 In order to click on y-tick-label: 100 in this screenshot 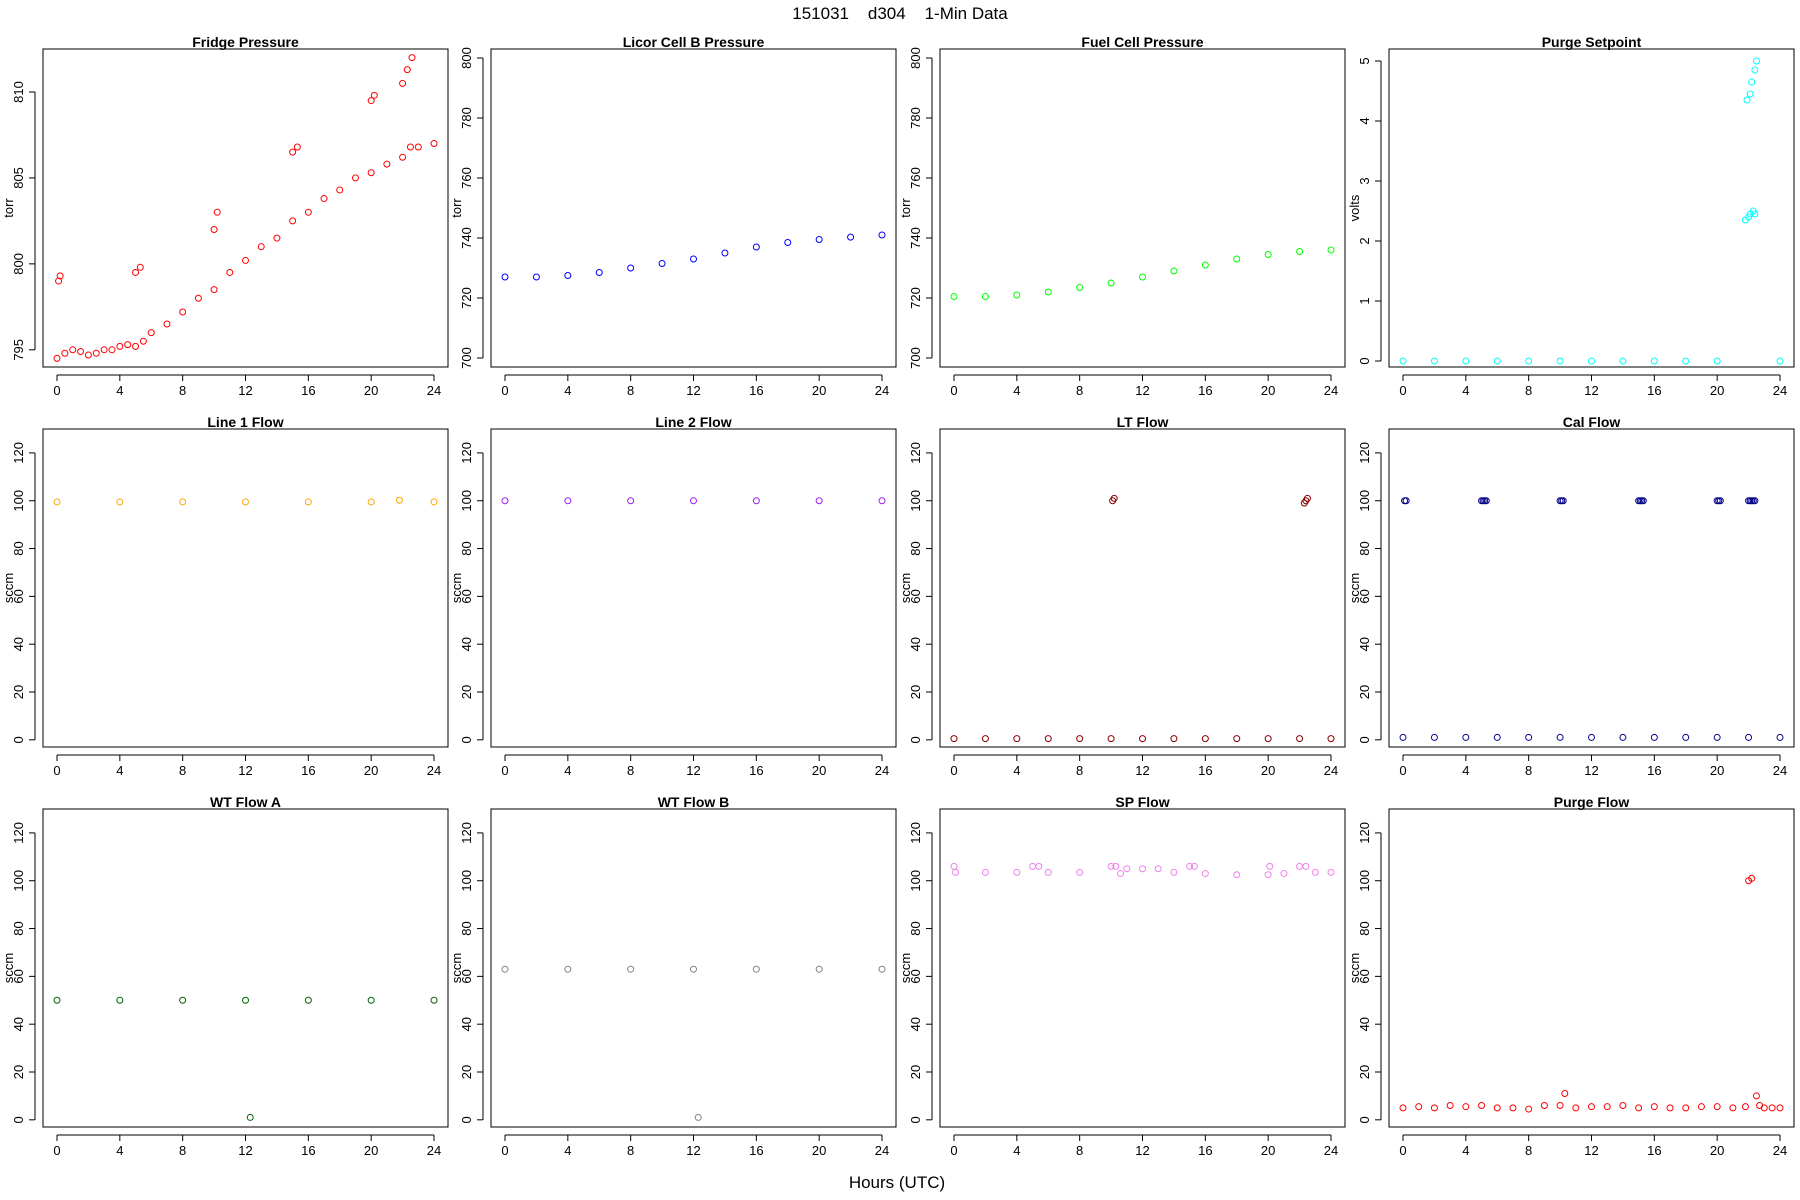, I will do `click(1364, 881)`.